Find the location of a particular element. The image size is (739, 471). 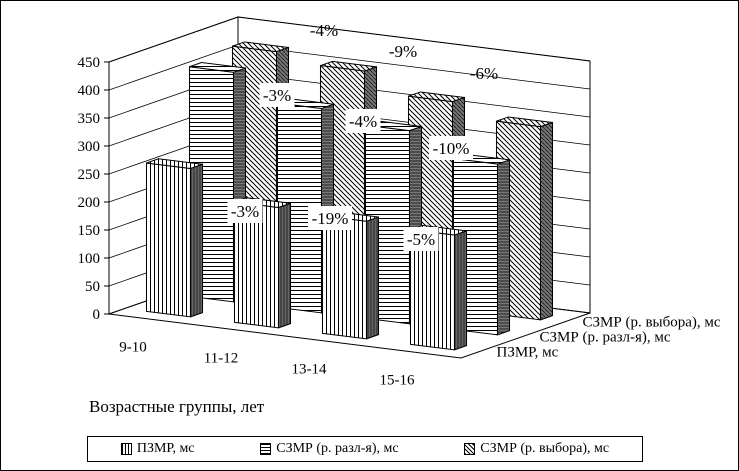

legend-label-1: СЗМР (р. разл-я), мс is located at coordinates (337, 448).